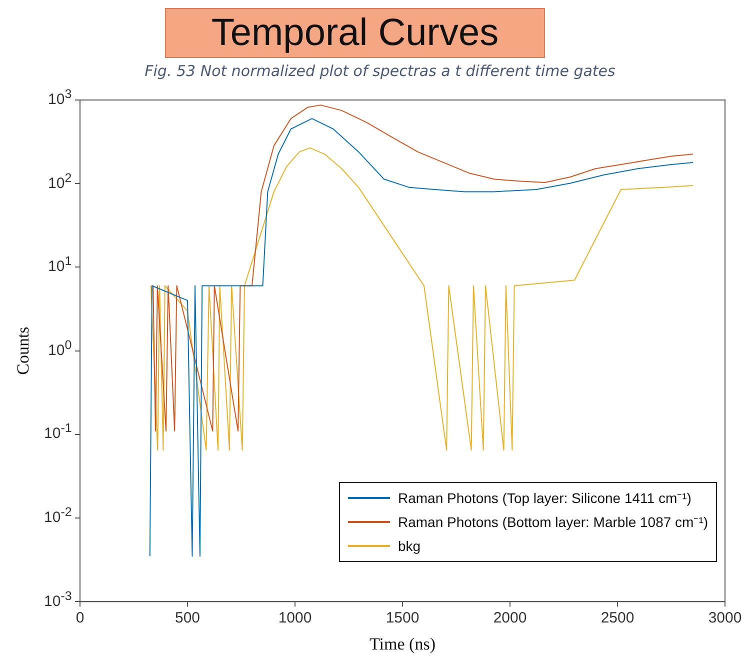 Image resolution: width=747 pixels, height=661 pixels. What do you see at coordinates (23, 350) in the screenshot?
I see `y-axis-title: Counts` at bounding box center [23, 350].